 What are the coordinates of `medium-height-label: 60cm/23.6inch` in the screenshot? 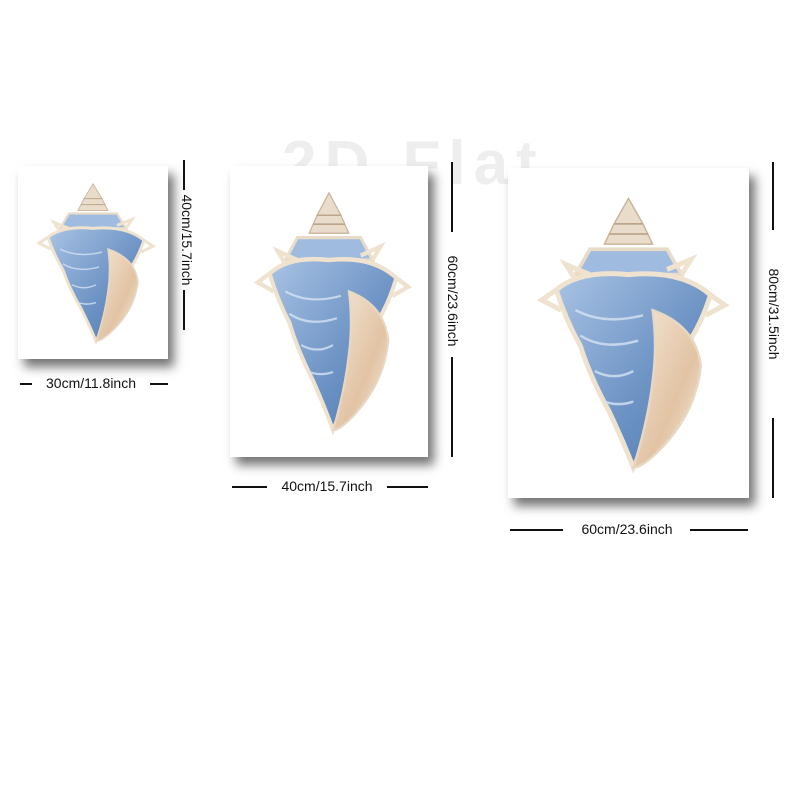 It's located at (453, 301).